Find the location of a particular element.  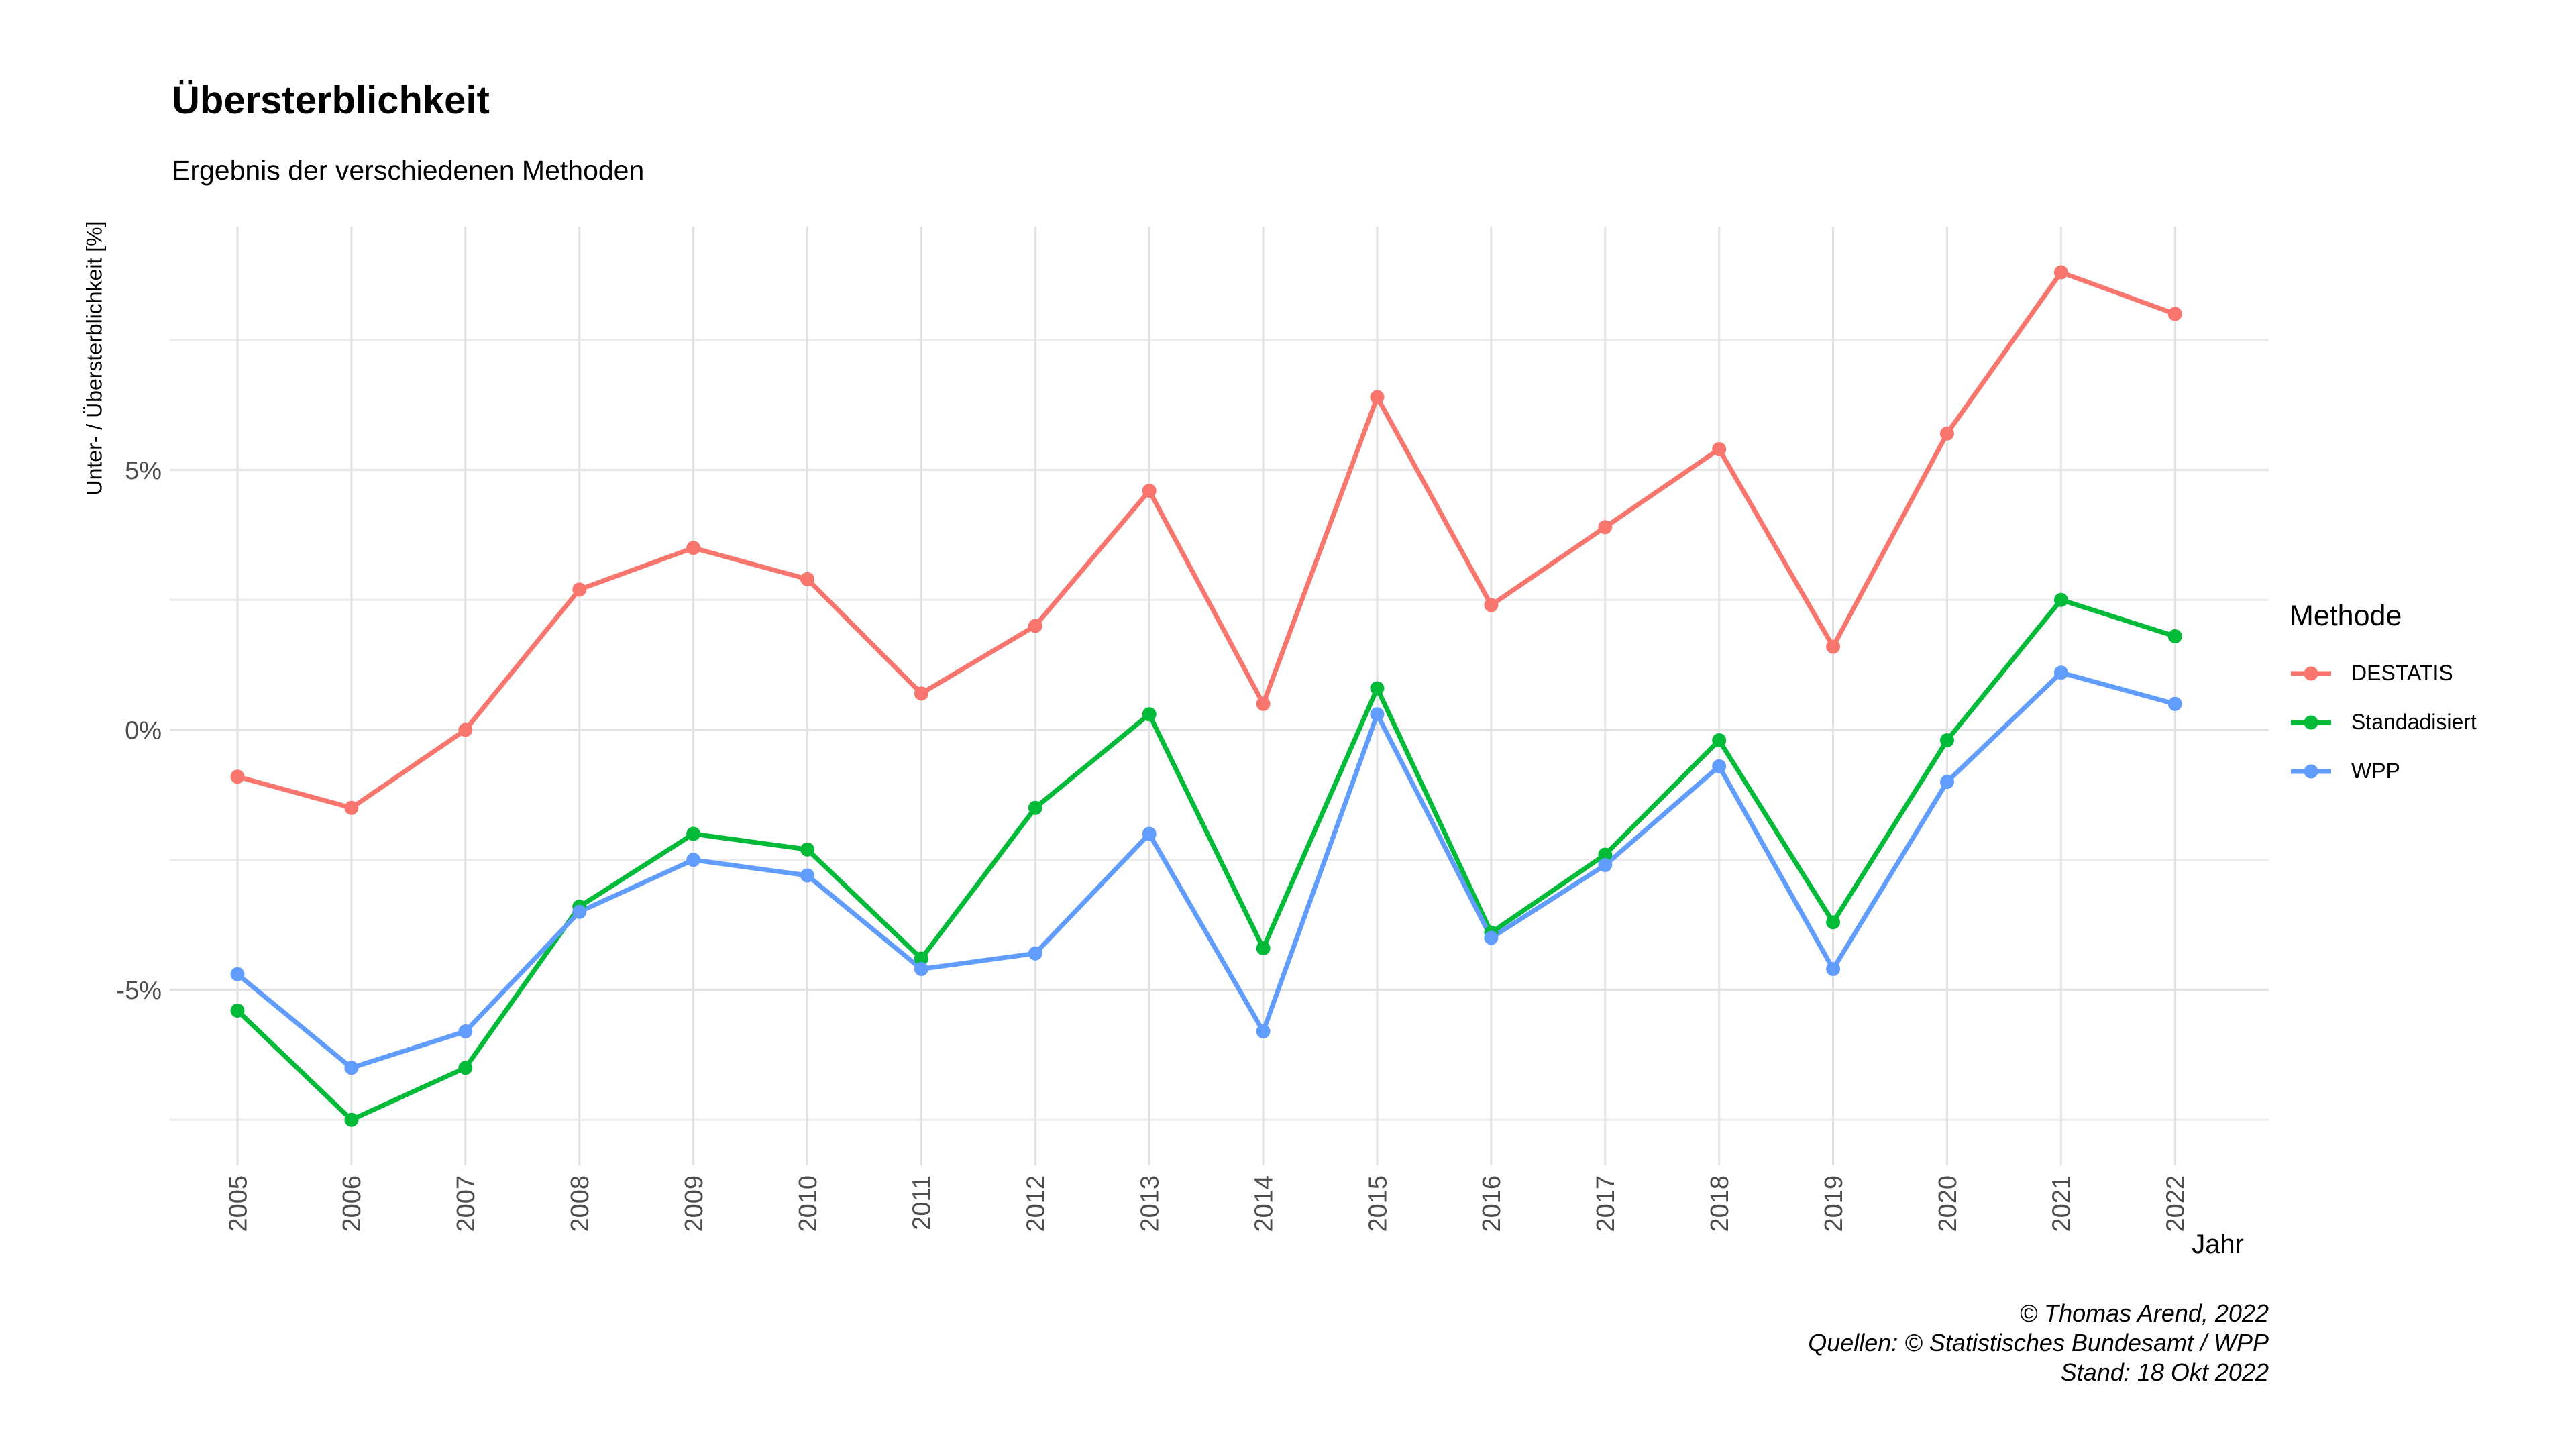

x-tick-label-2010: 2010 is located at coordinates (808, 1203).